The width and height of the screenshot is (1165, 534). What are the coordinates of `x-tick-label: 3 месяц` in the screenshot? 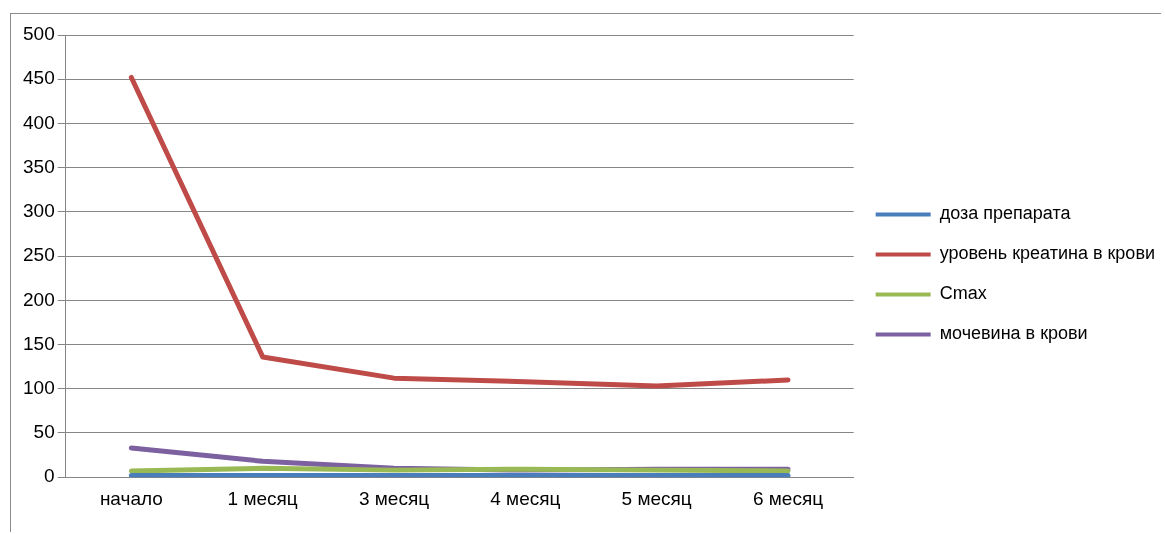 It's located at (394, 498).